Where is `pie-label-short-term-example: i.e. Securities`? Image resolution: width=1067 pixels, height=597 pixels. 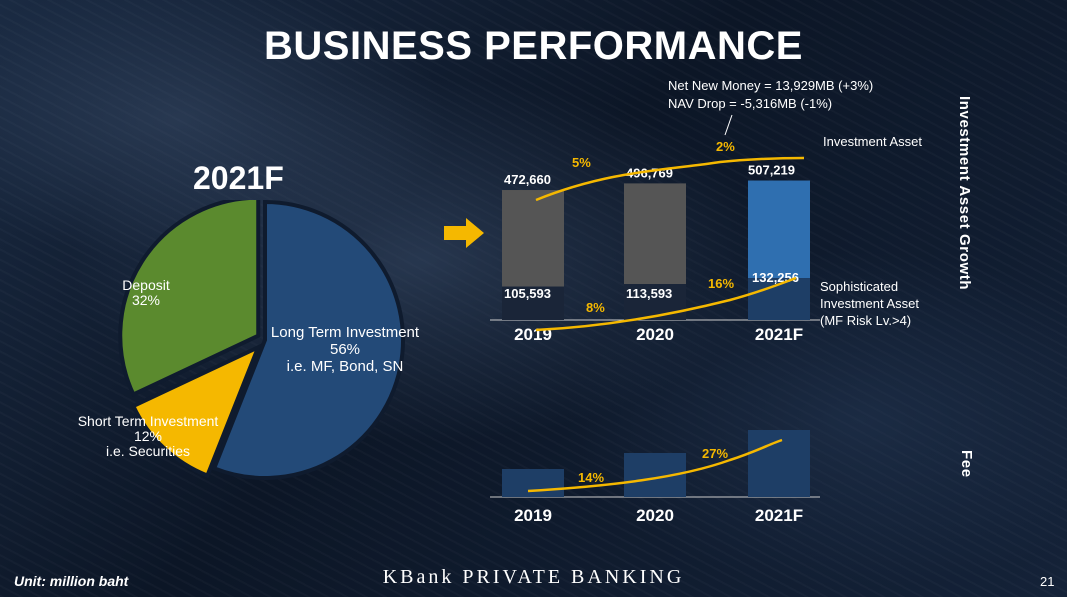
pie-label-short-term-example: i.e. Securities is located at coordinates (148, 451).